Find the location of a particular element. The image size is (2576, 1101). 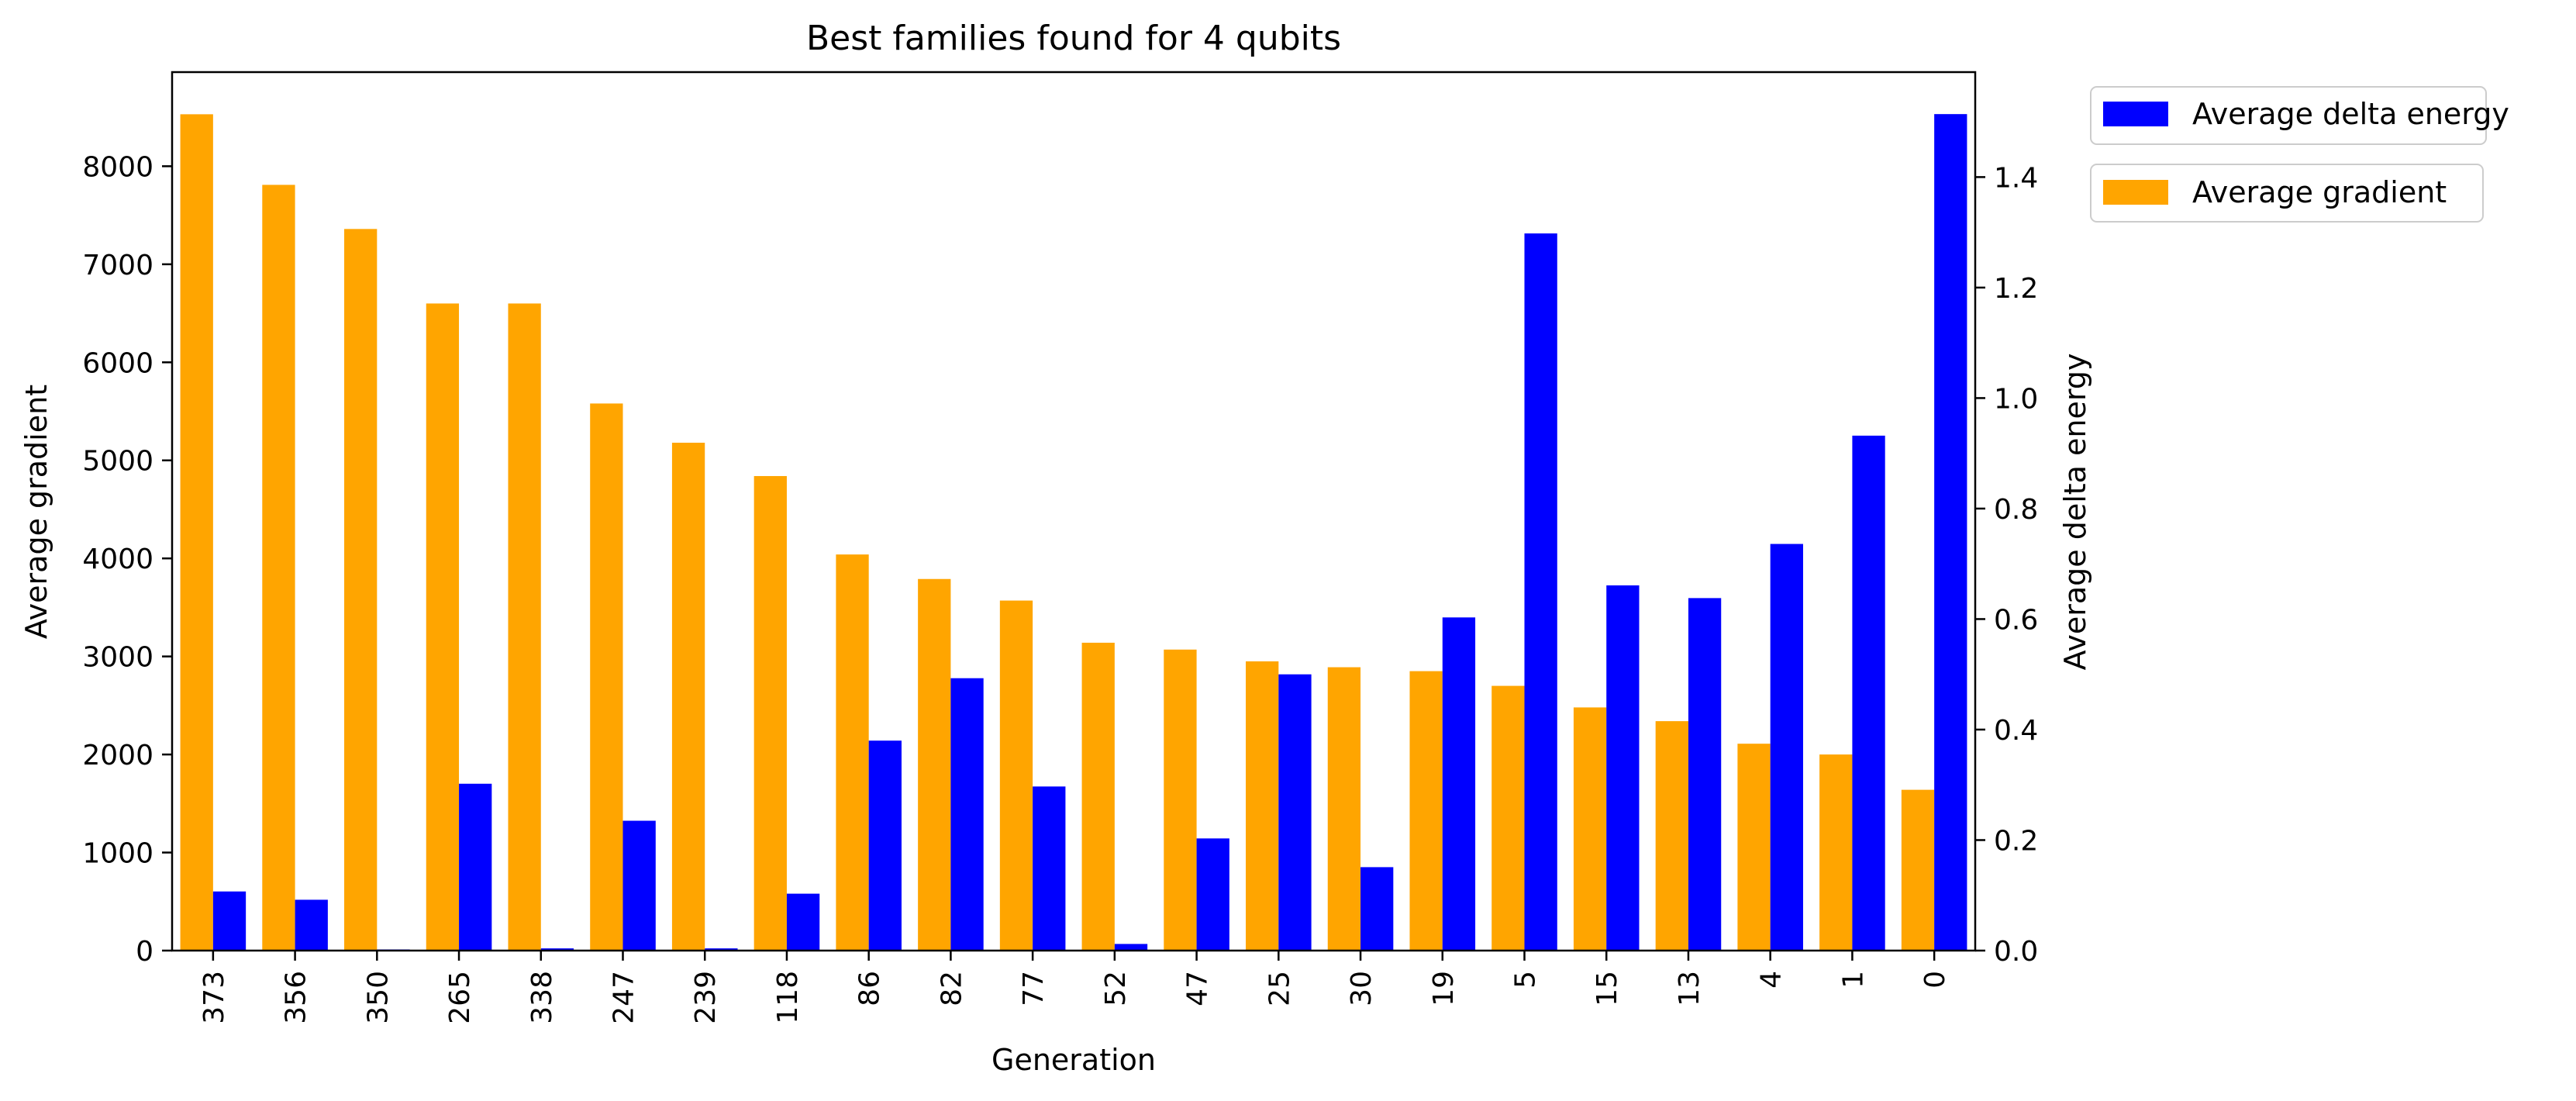

x-tick-label: 356 is located at coordinates (296, 997).